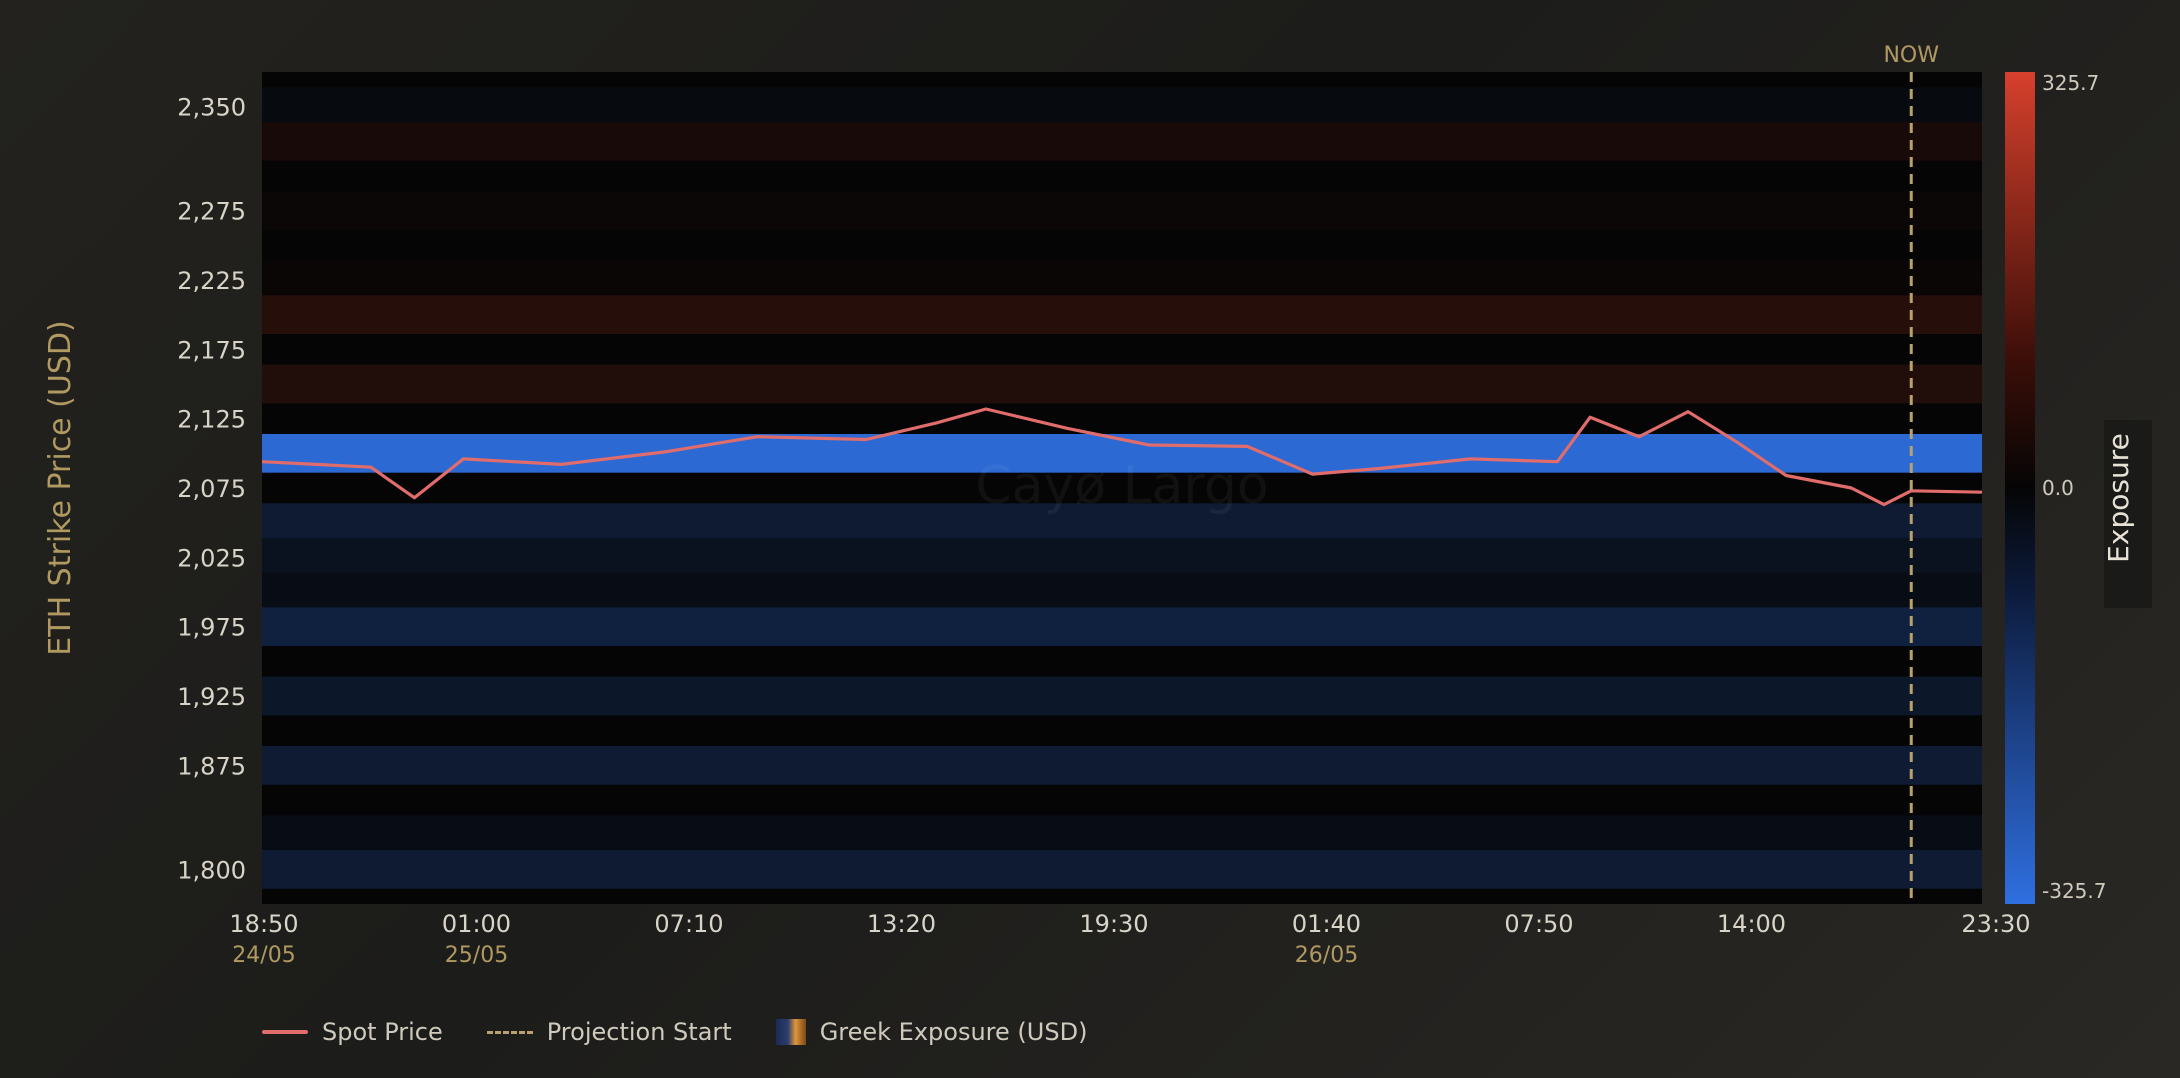  What do you see at coordinates (211, 766) in the screenshot?
I see `y-tick-label: 1,875` at bounding box center [211, 766].